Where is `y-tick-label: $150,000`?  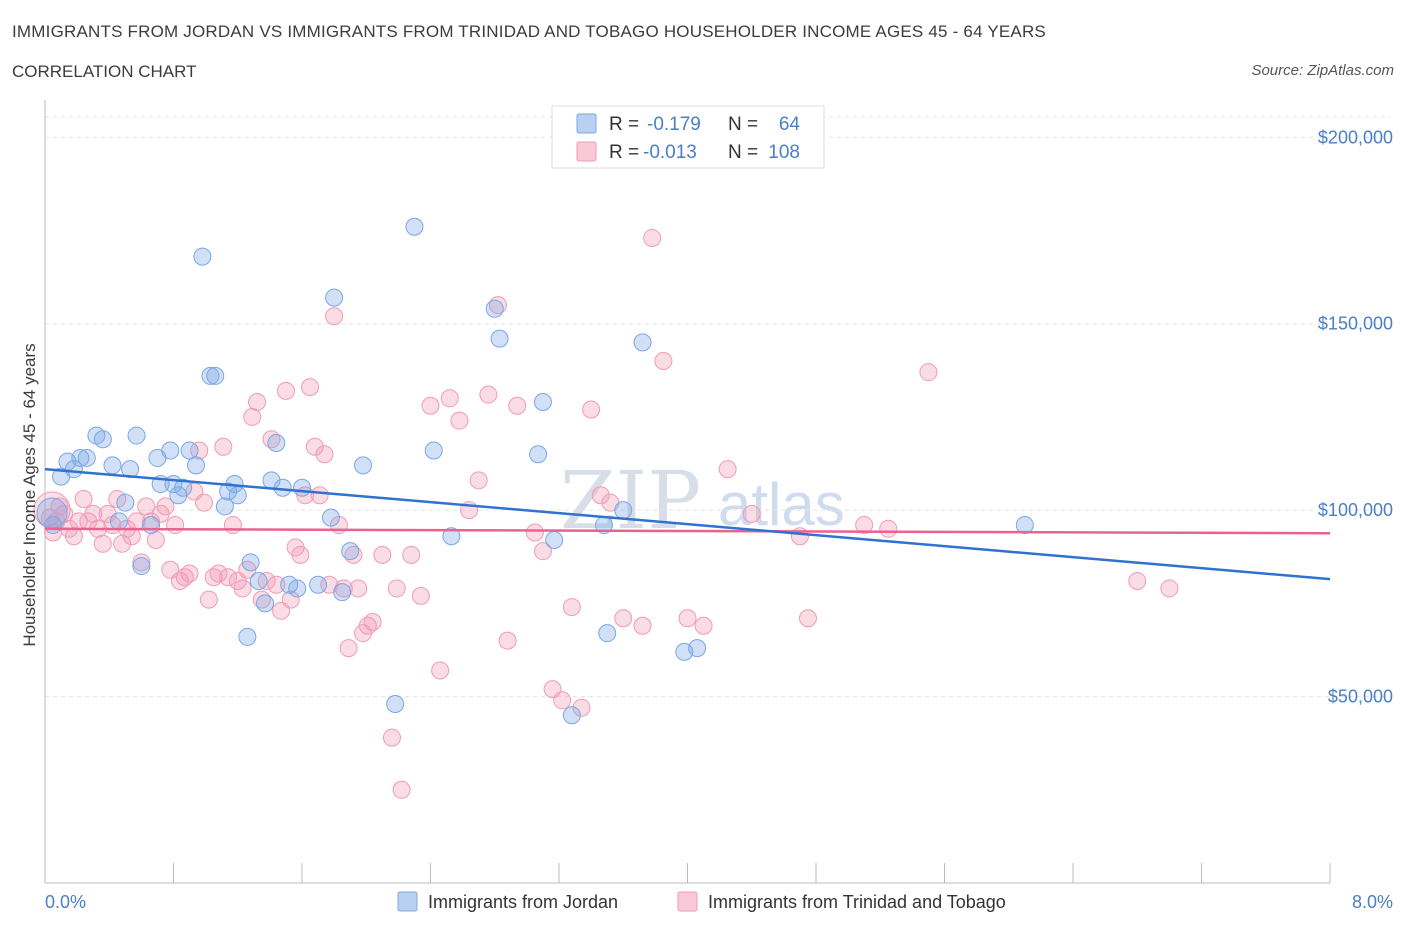
y-tick-label: $150,000 is located at coordinates (1355, 324).